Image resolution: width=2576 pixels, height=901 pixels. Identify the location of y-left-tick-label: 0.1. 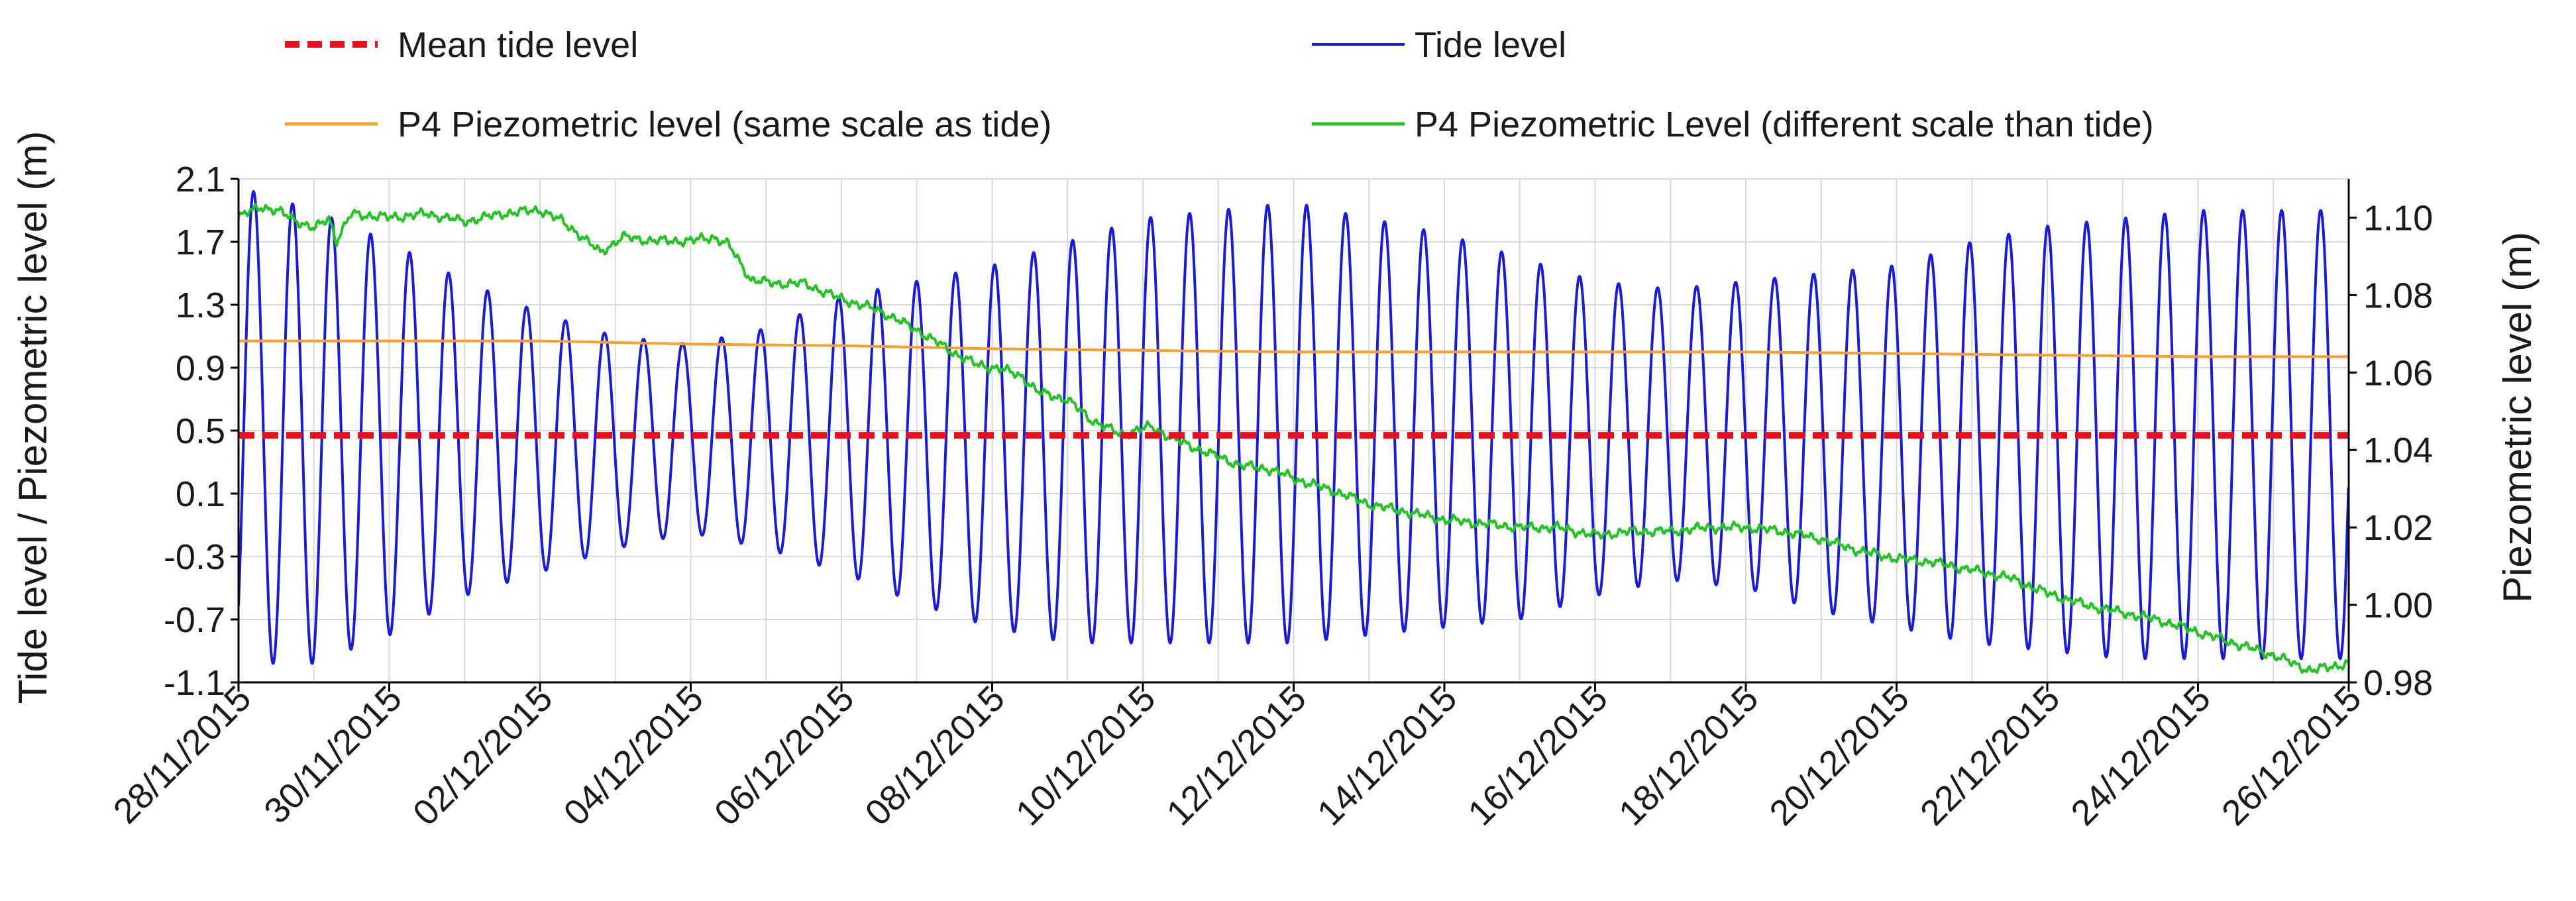
(200, 494).